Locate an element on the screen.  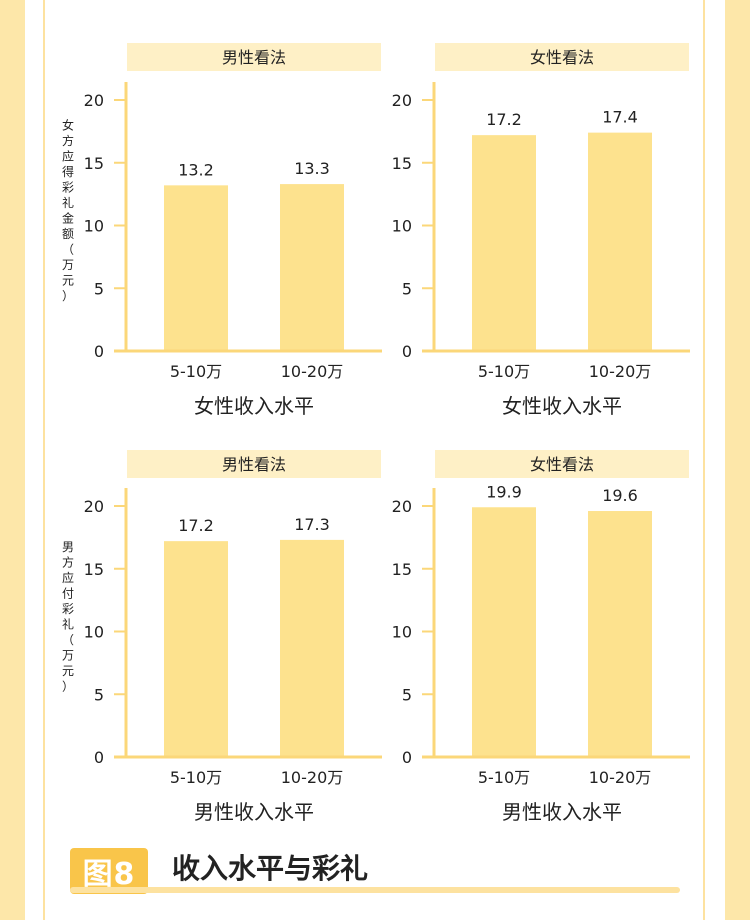
chart-4-y-tick-label: 5 is located at coordinates (407, 694).